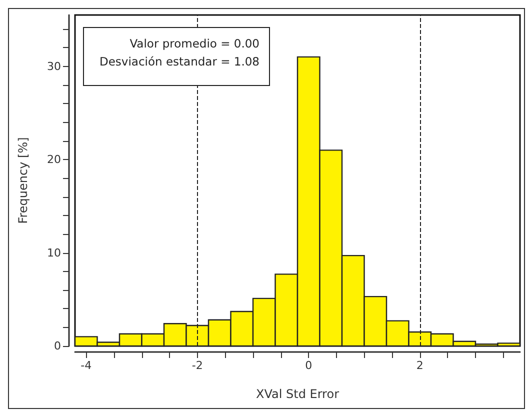 The image size is (531, 415). What do you see at coordinates (179, 61) in the screenshot?
I see `annotation: Desviación estandar = 1.08` at bounding box center [179, 61].